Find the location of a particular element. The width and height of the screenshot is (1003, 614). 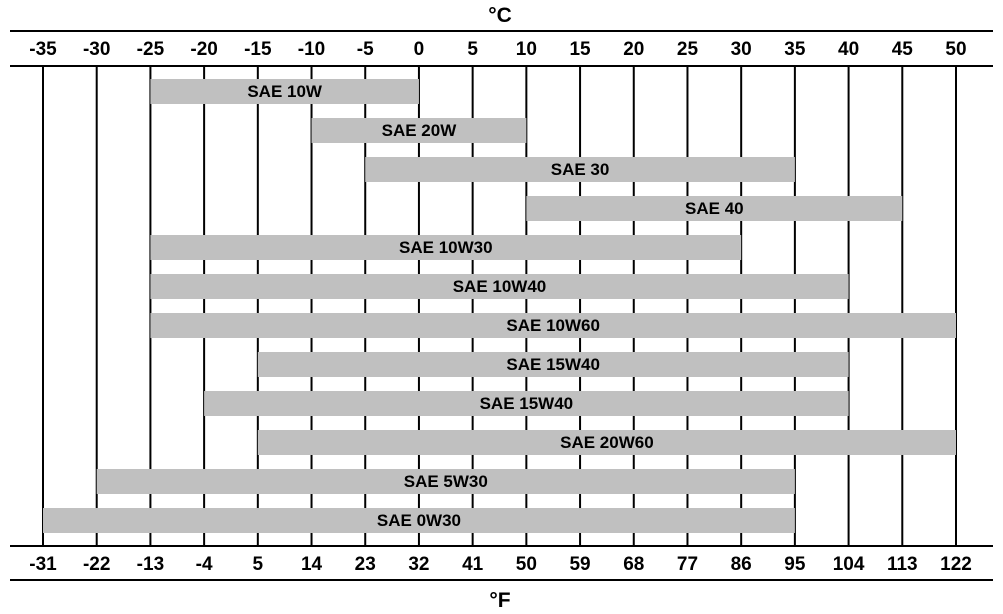

celsius-tick-label: 35 is located at coordinates (795, 49).